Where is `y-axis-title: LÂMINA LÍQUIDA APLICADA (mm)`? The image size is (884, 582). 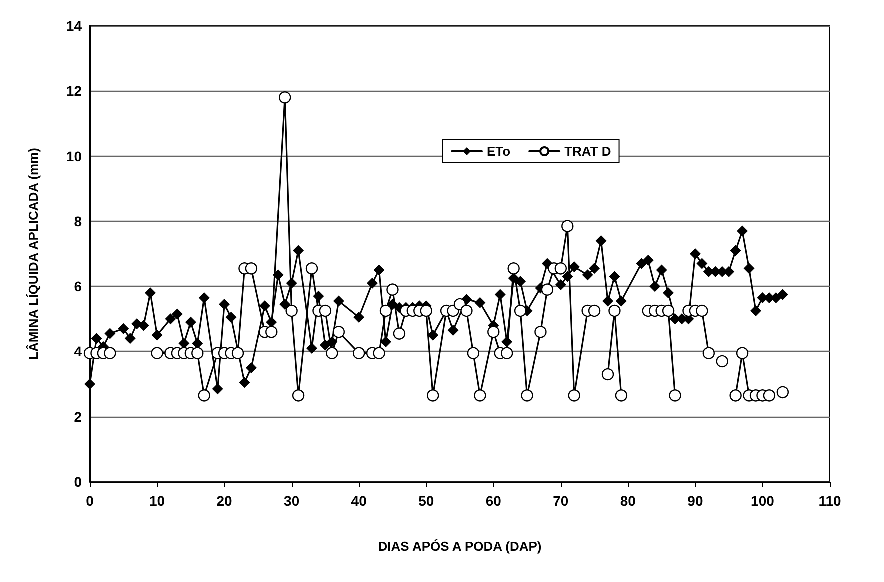 y-axis-title: LÂMINA LÍQUIDA APLICADA (mm) is located at coordinates (33, 254).